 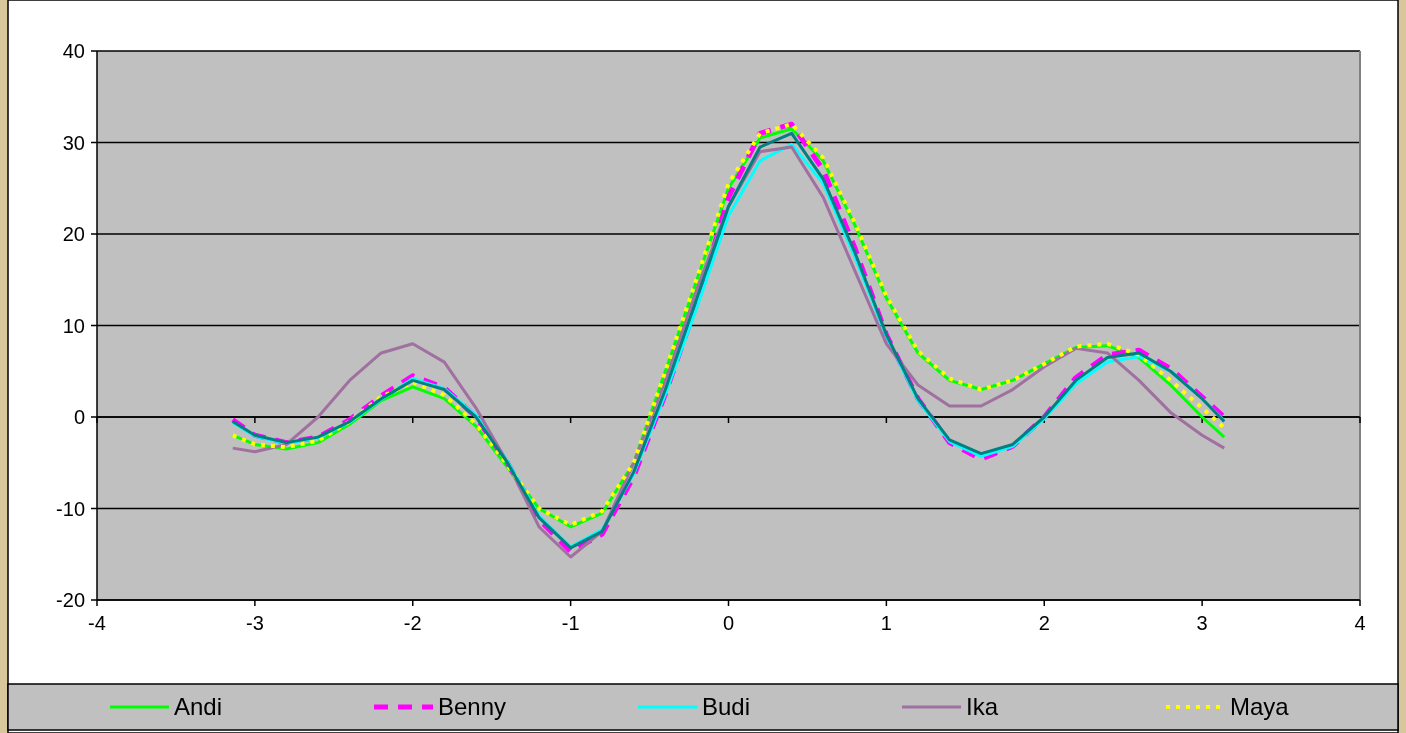 I want to click on legend-label: Budi, so click(x=726, y=707).